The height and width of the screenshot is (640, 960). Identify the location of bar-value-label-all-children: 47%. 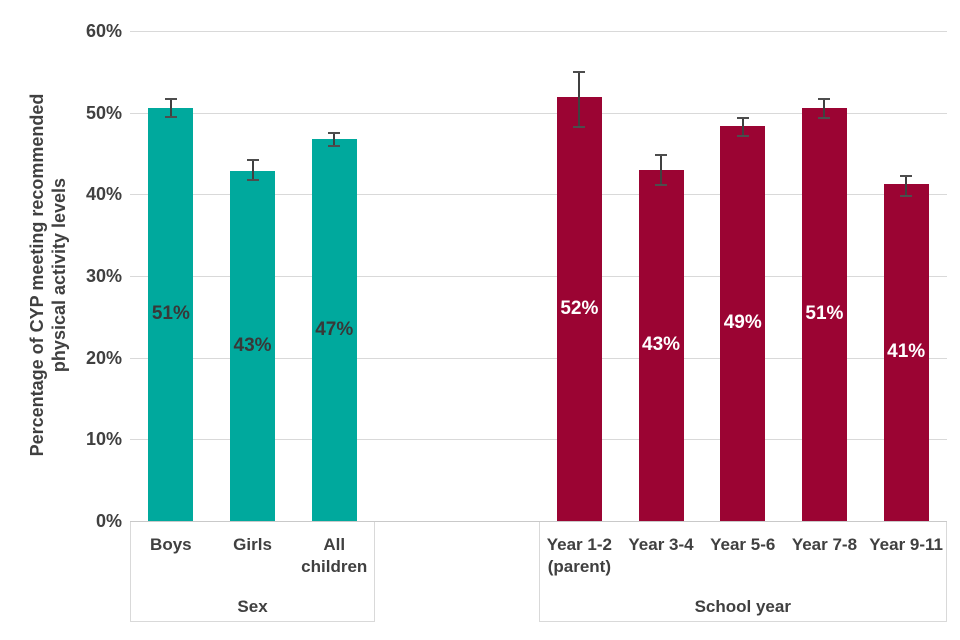
(334, 329).